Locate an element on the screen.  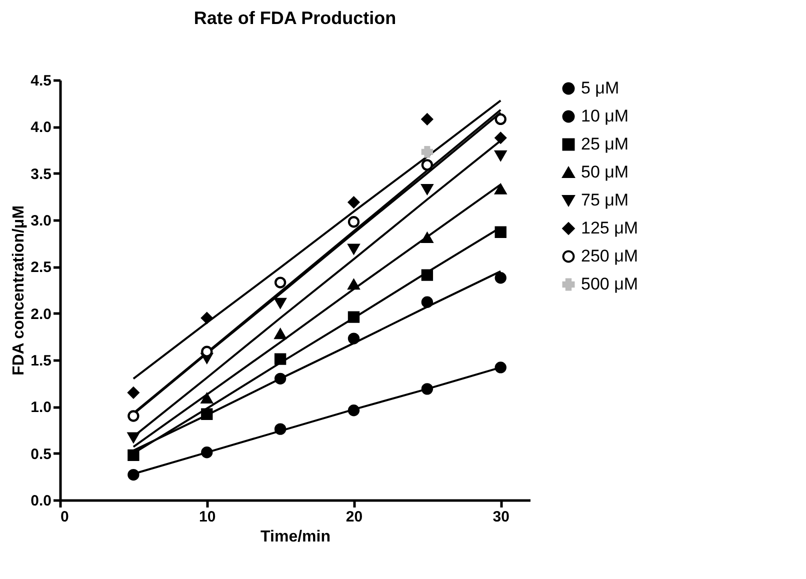
y-tick-label: 4.0 is located at coordinates (41, 127).